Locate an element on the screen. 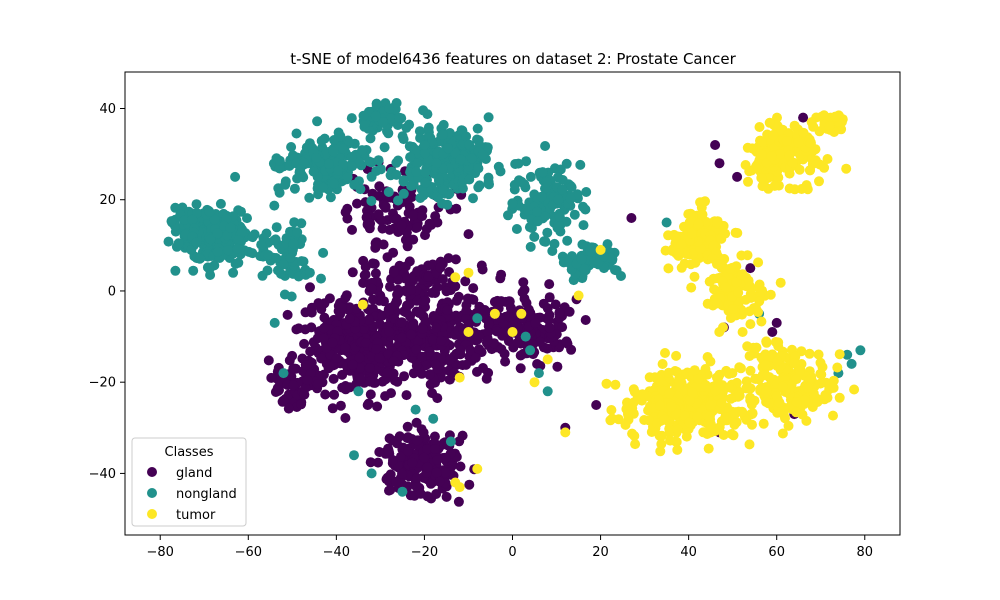  legend-label-nongland: nongland is located at coordinates (206, 494).